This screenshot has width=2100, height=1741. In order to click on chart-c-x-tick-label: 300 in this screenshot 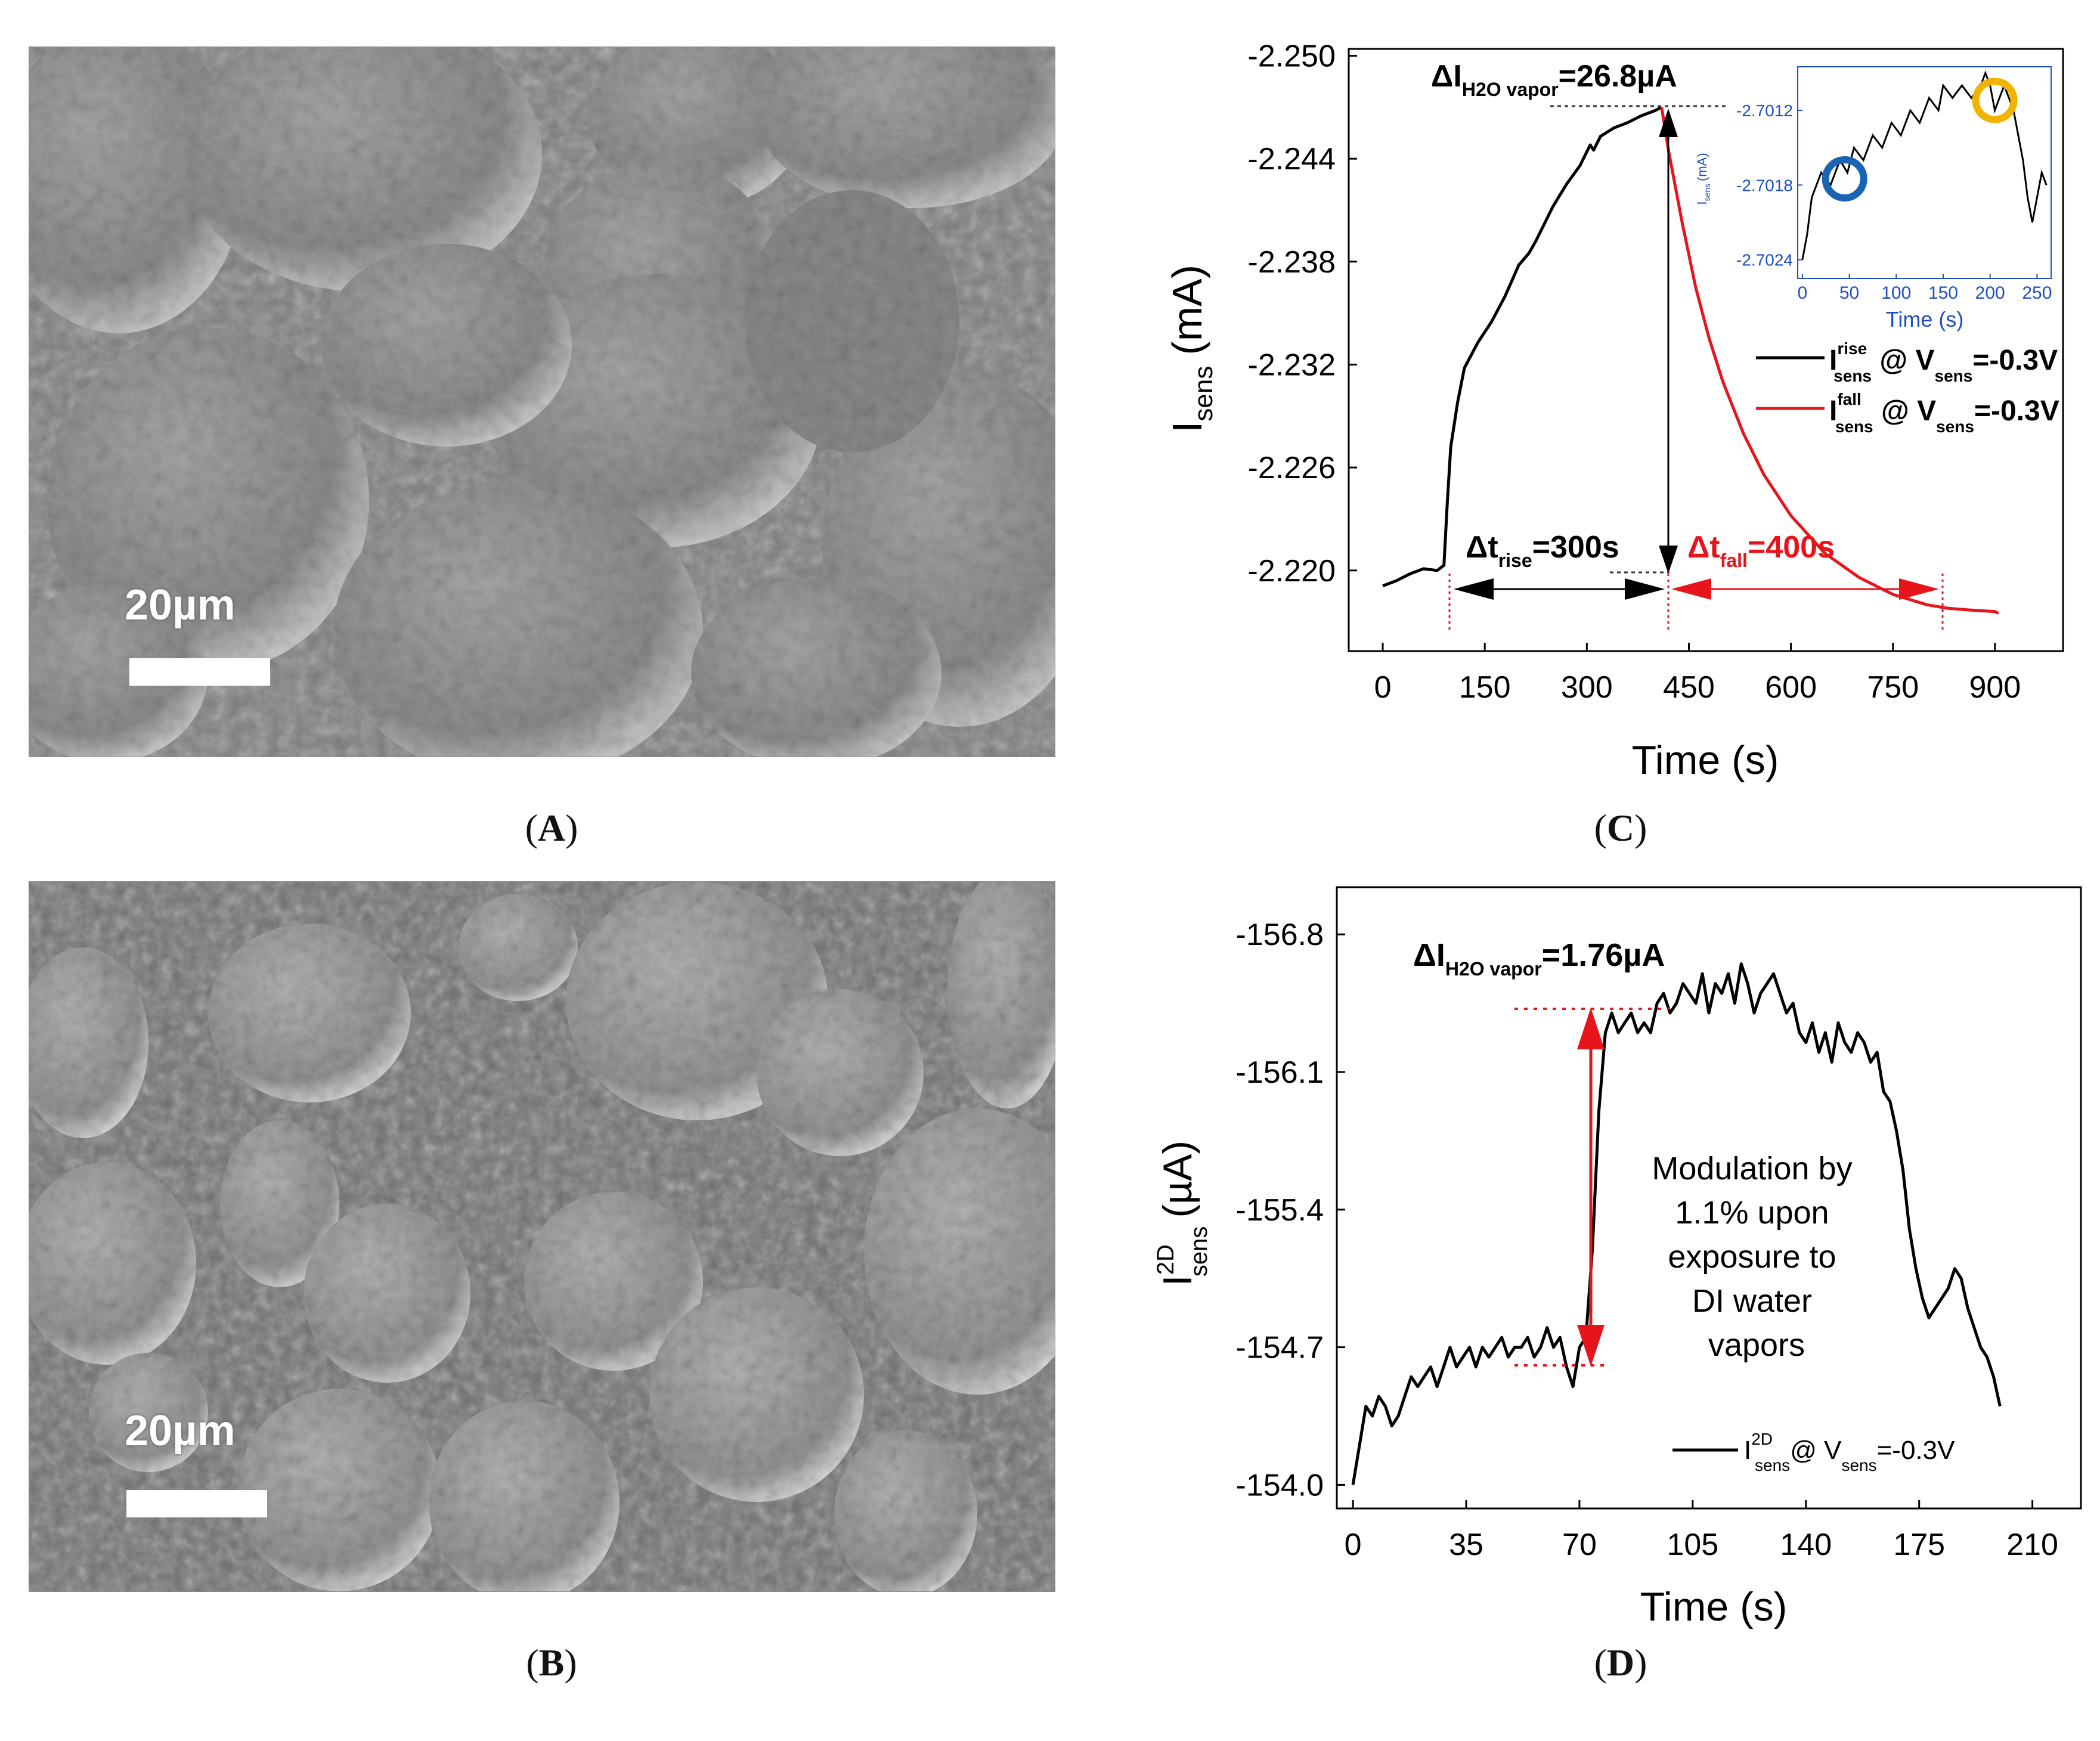, I will do `click(1587, 687)`.